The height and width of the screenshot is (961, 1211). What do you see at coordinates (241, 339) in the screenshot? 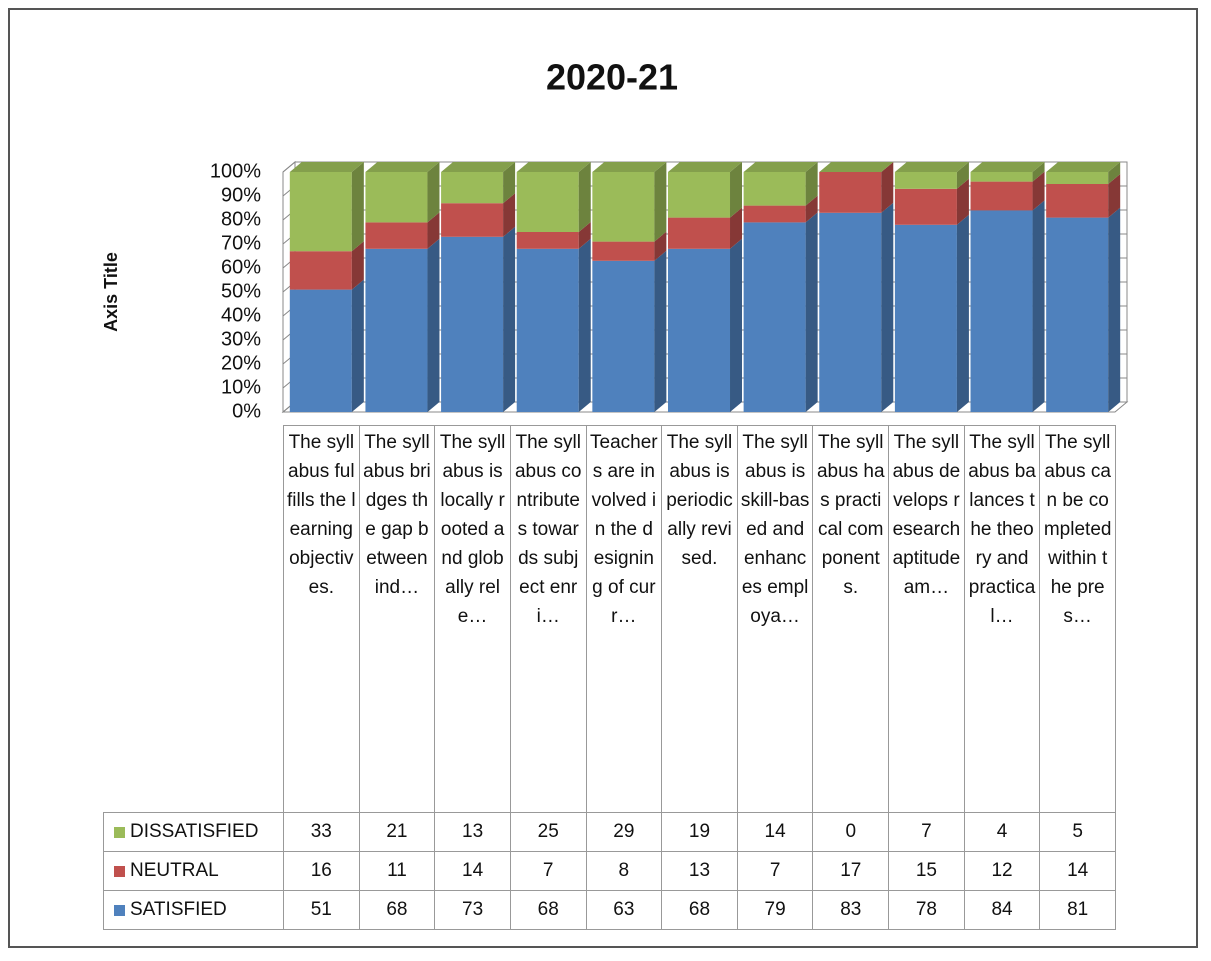
I see `y-tick-label: 30%` at bounding box center [241, 339].